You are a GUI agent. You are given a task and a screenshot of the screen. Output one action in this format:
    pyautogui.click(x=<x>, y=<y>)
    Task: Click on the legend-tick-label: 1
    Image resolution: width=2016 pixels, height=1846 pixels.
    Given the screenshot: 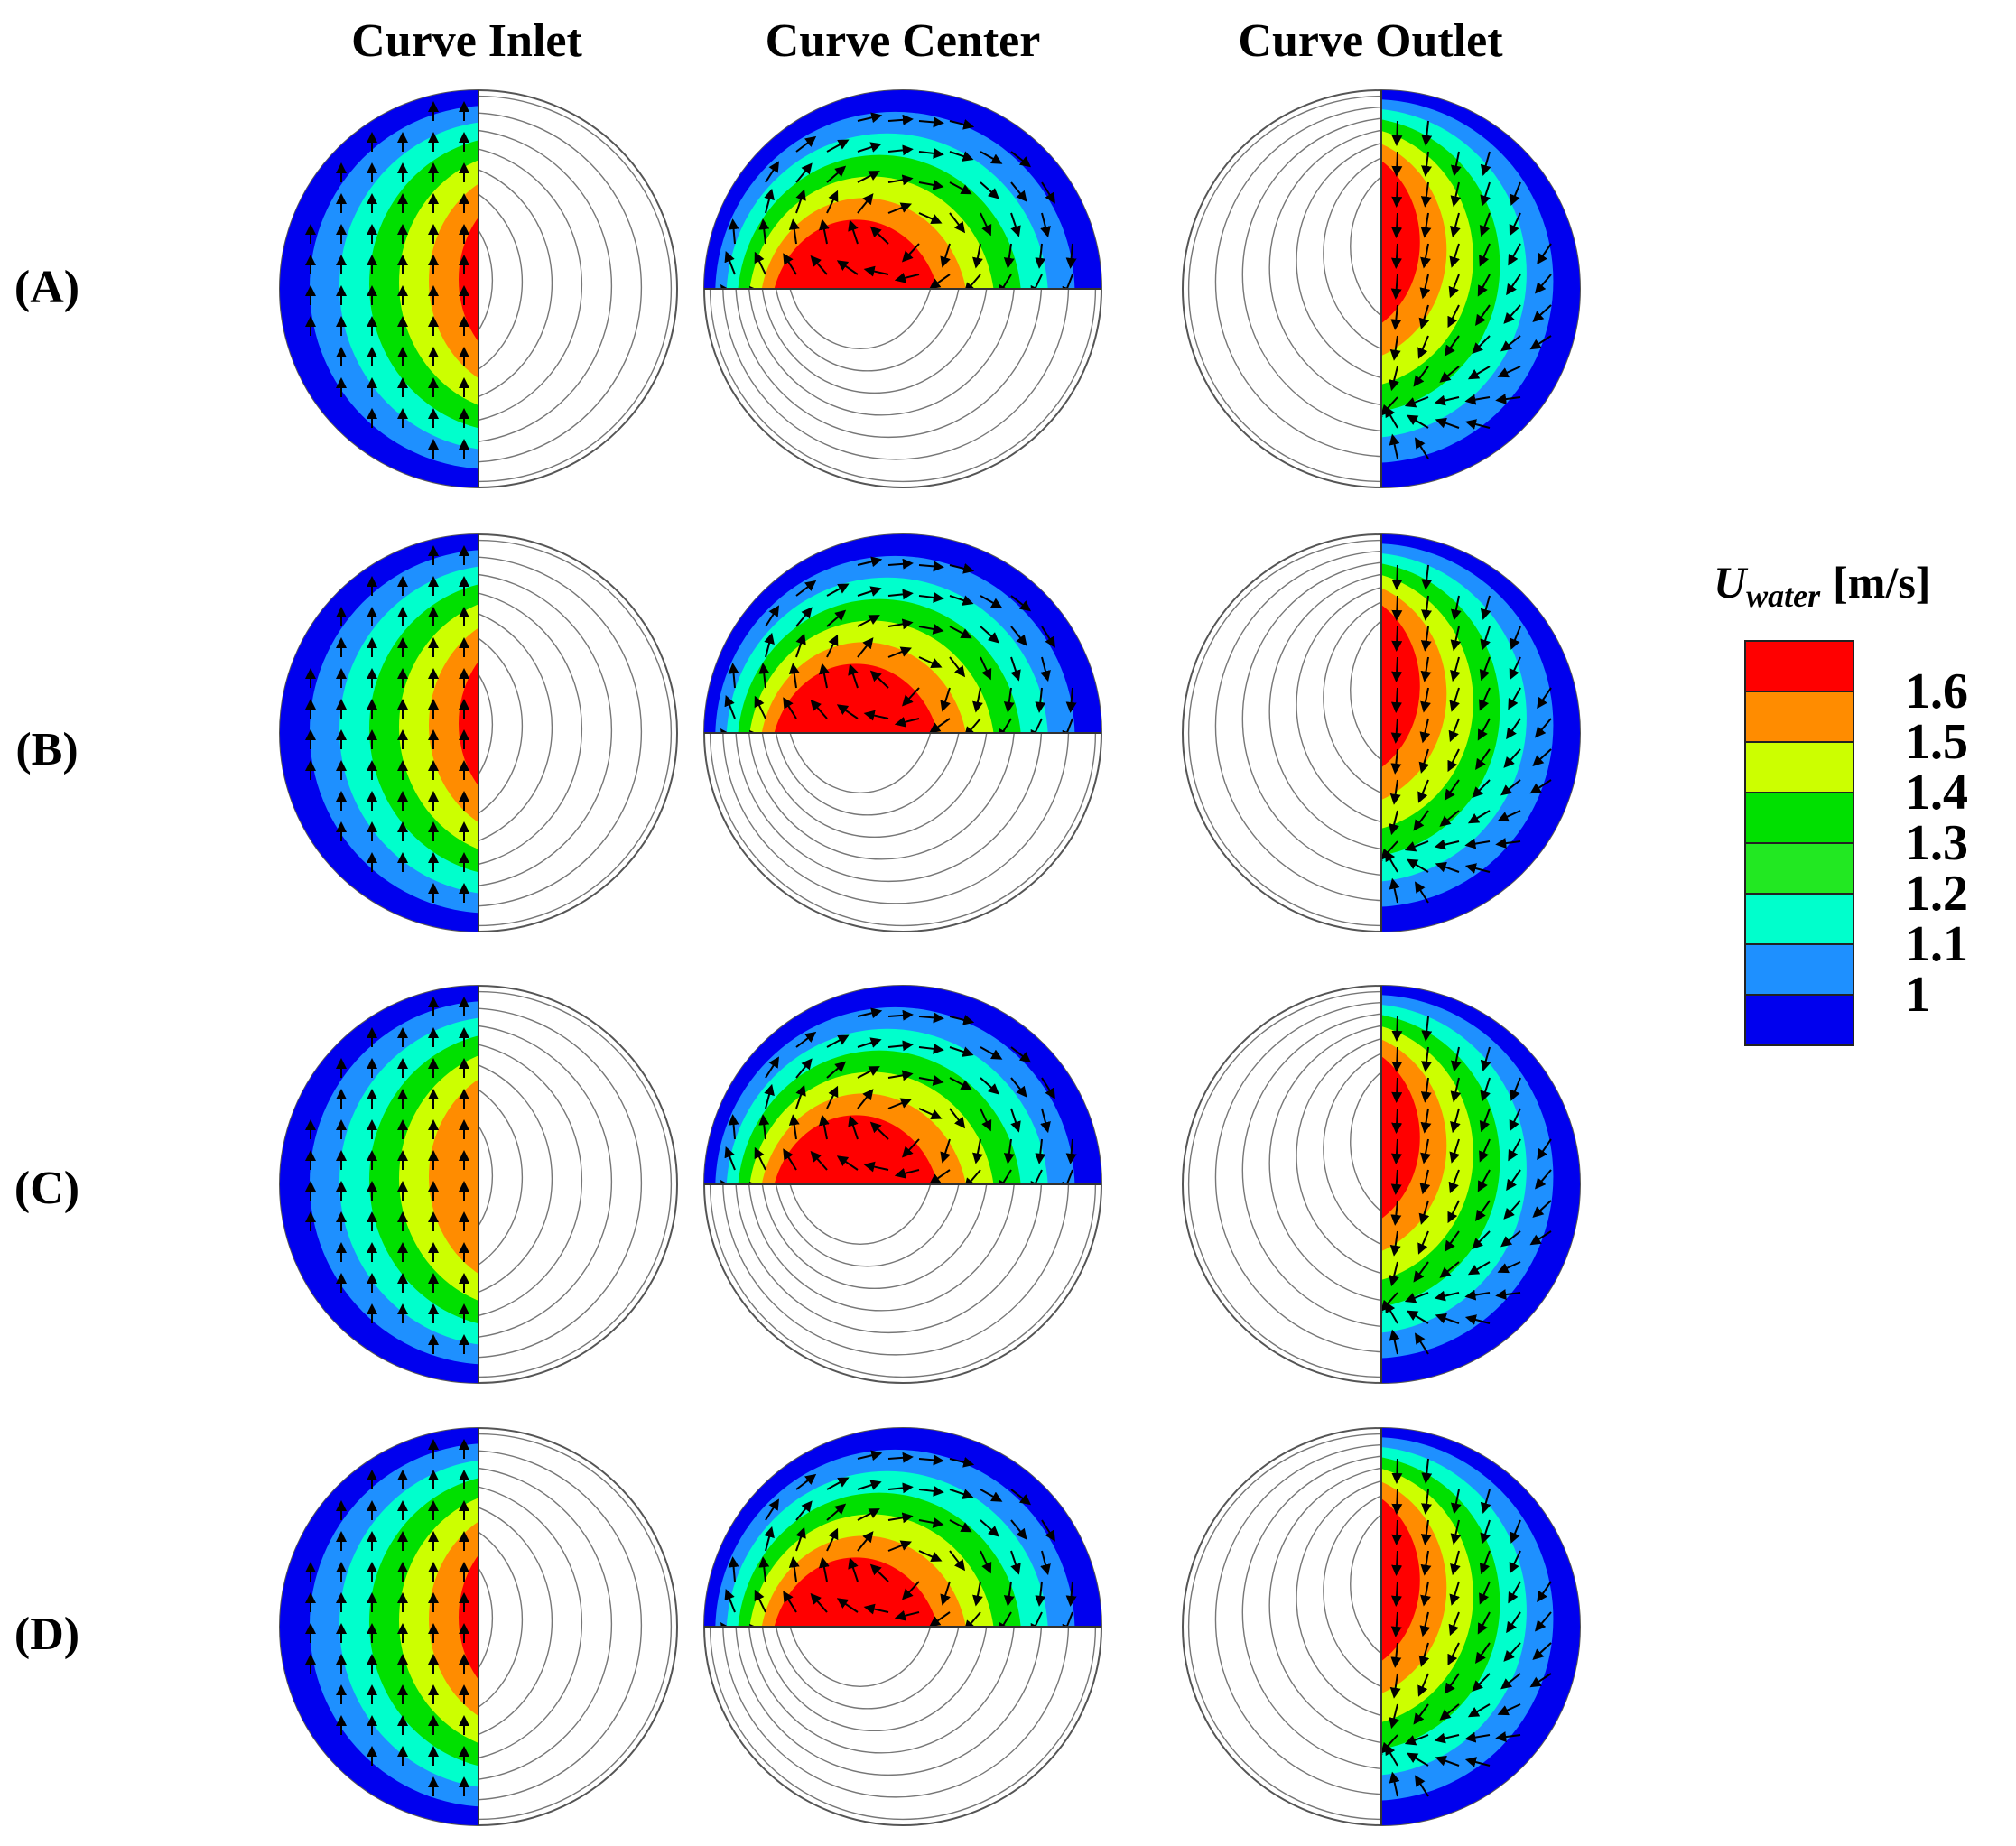 What is the action you would take?
    pyautogui.click(x=1917, y=995)
    